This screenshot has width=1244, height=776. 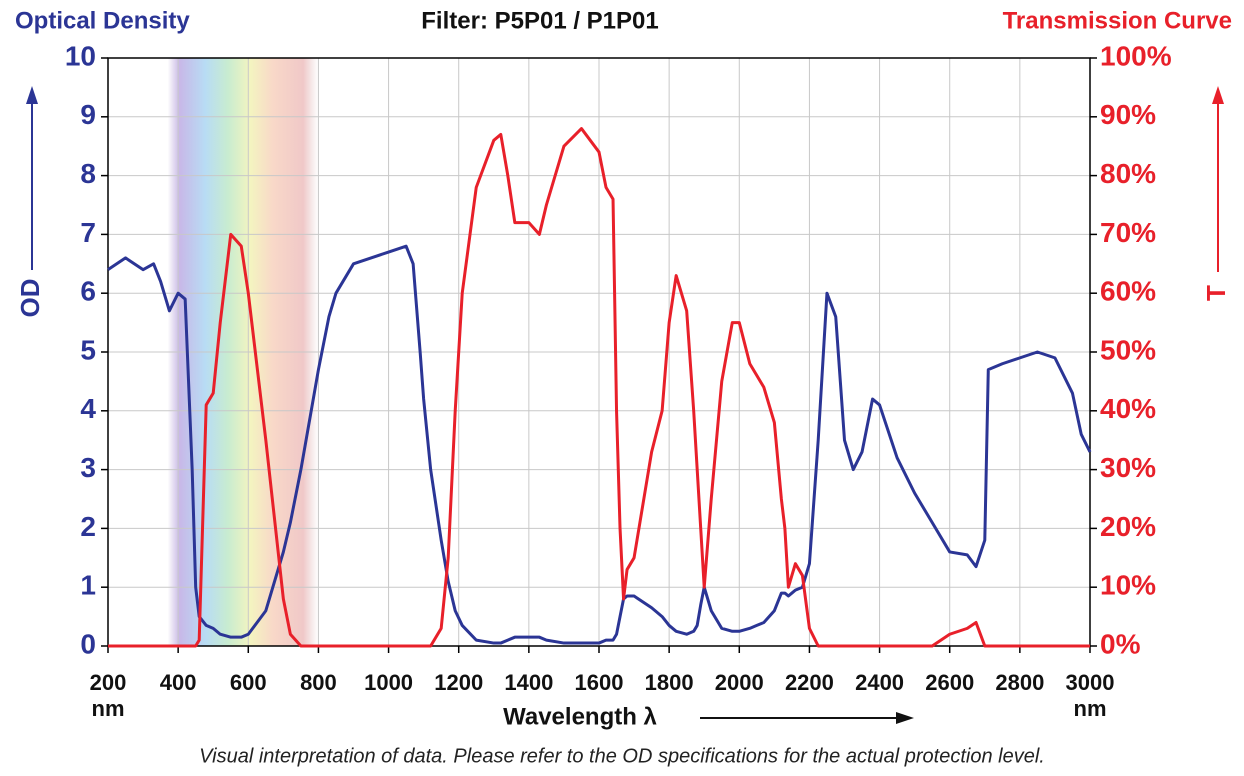 What do you see at coordinates (528, 682) in the screenshot?
I see `x-tick-label: 1400` at bounding box center [528, 682].